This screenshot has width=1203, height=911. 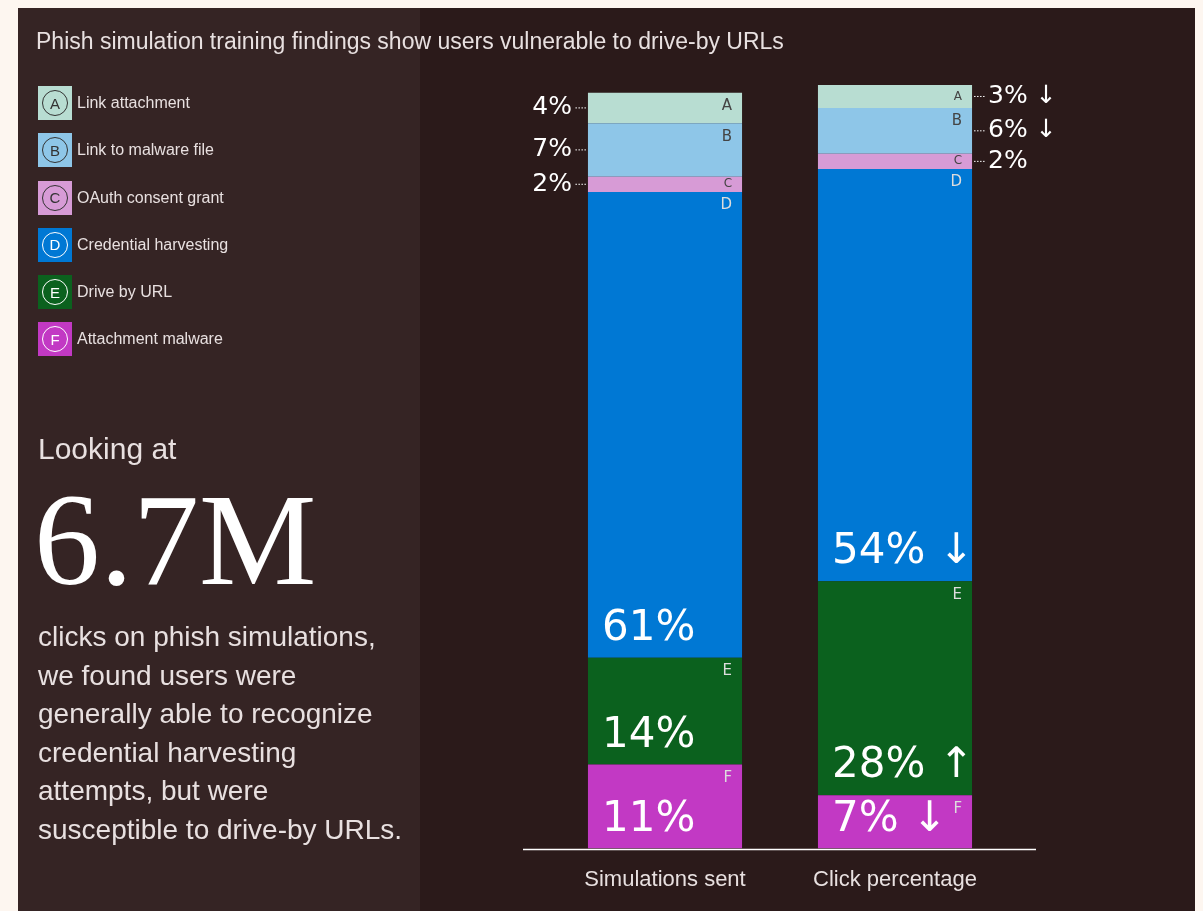 What do you see at coordinates (153, 244) in the screenshot?
I see `legend-label: Credential harvesting` at bounding box center [153, 244].